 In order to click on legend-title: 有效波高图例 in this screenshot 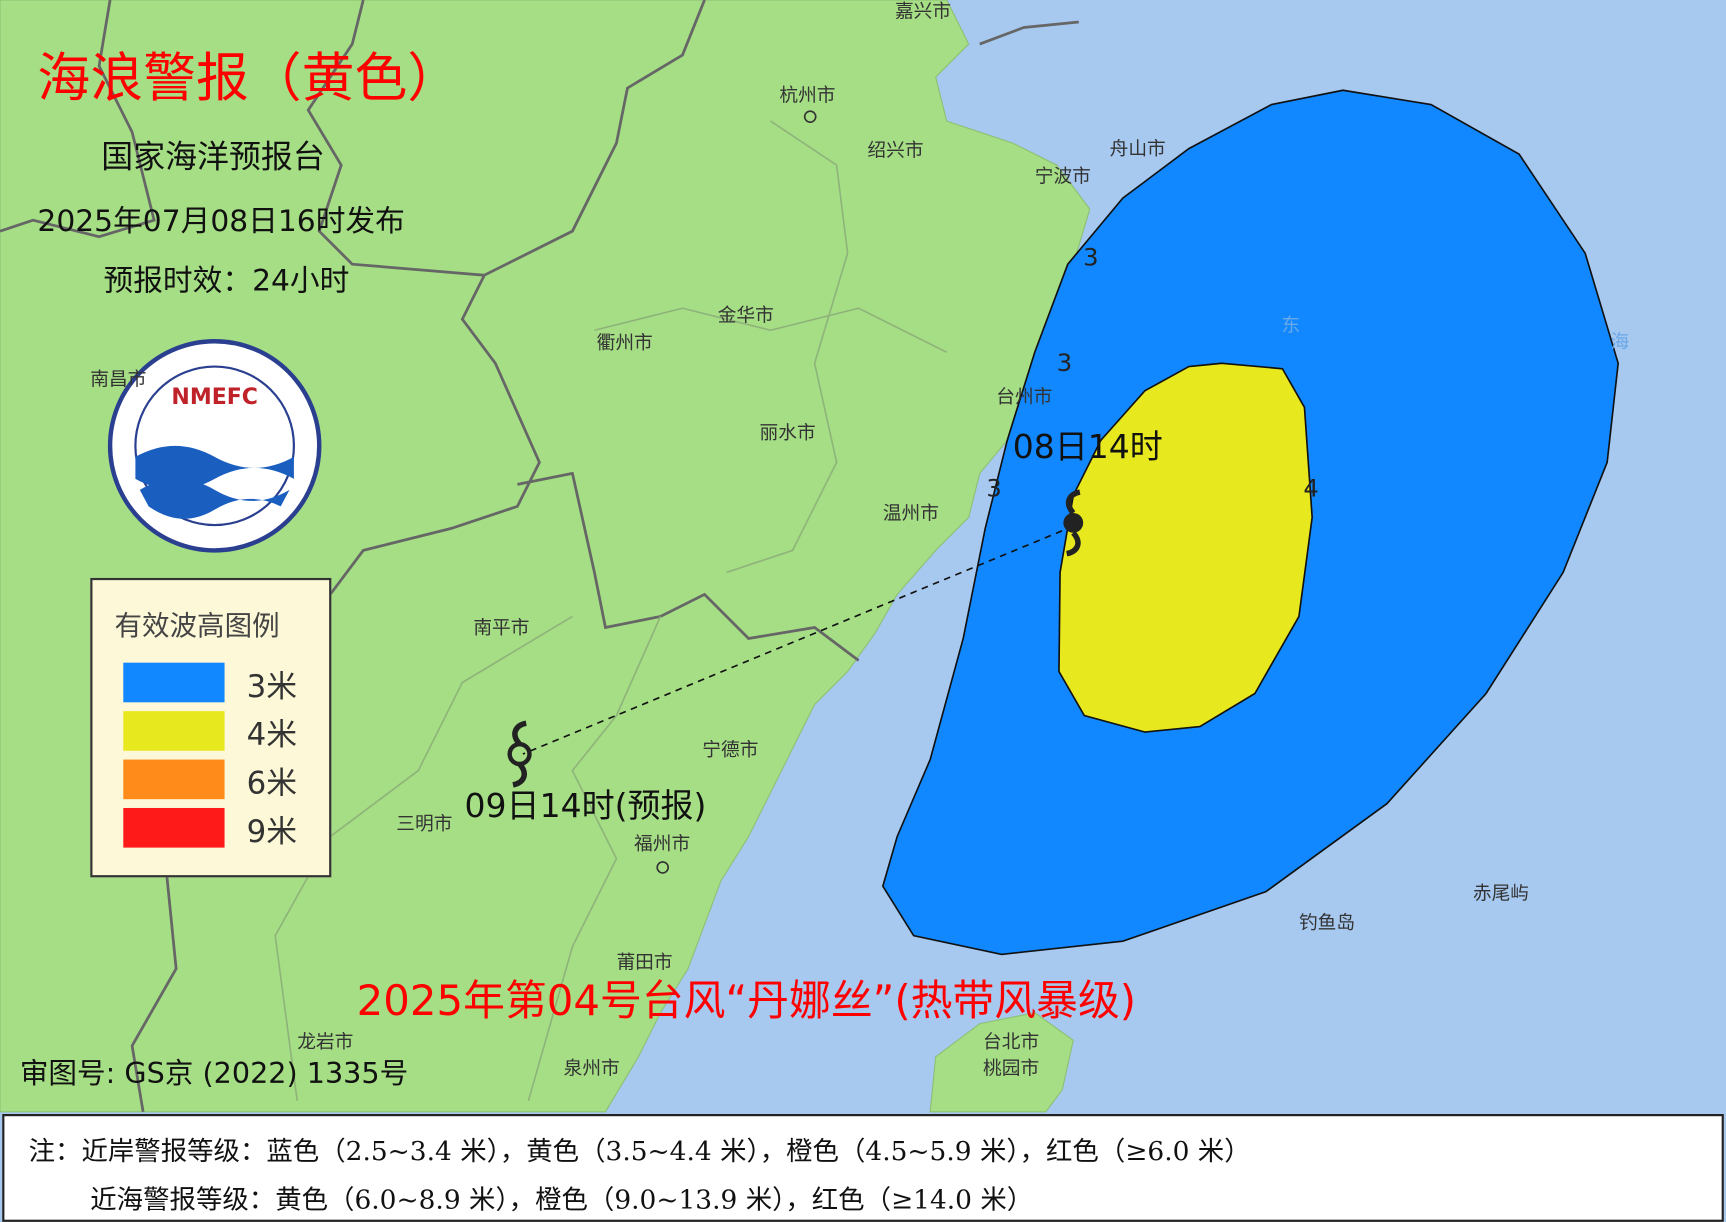, I will do `click(197, 625)`.